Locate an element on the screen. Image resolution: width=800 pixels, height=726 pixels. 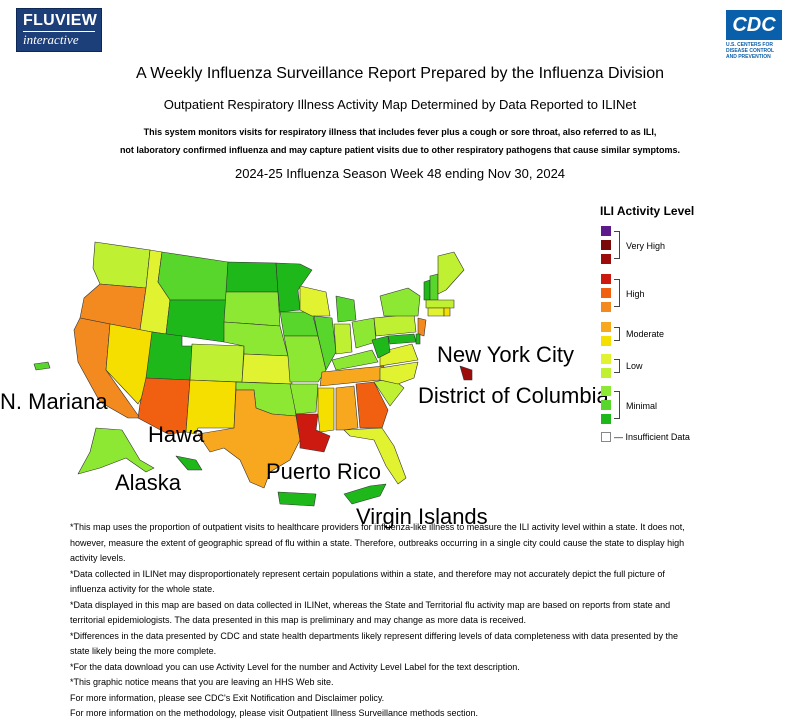
state-maryland is located at coordinates (402, 339).